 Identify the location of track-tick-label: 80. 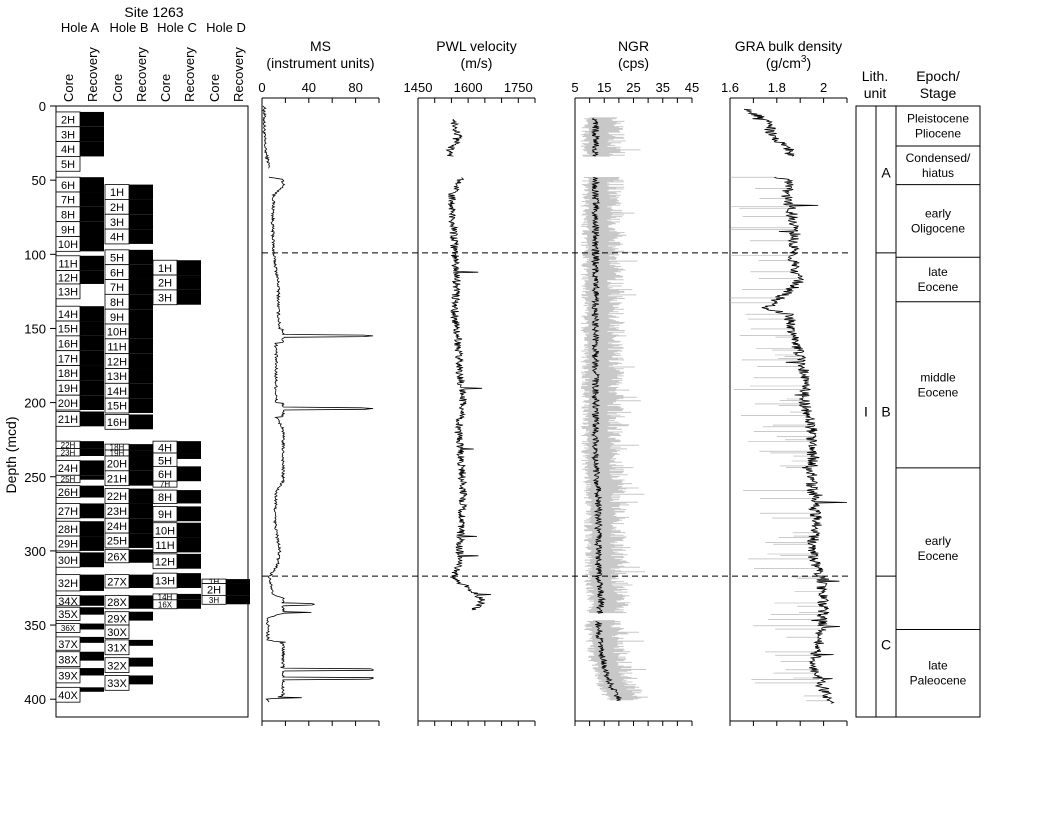
(355, 87).